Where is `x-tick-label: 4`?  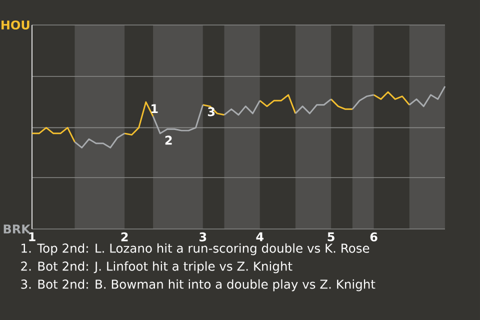 x-tick-label: 4 is located at coordinates (260, 237).